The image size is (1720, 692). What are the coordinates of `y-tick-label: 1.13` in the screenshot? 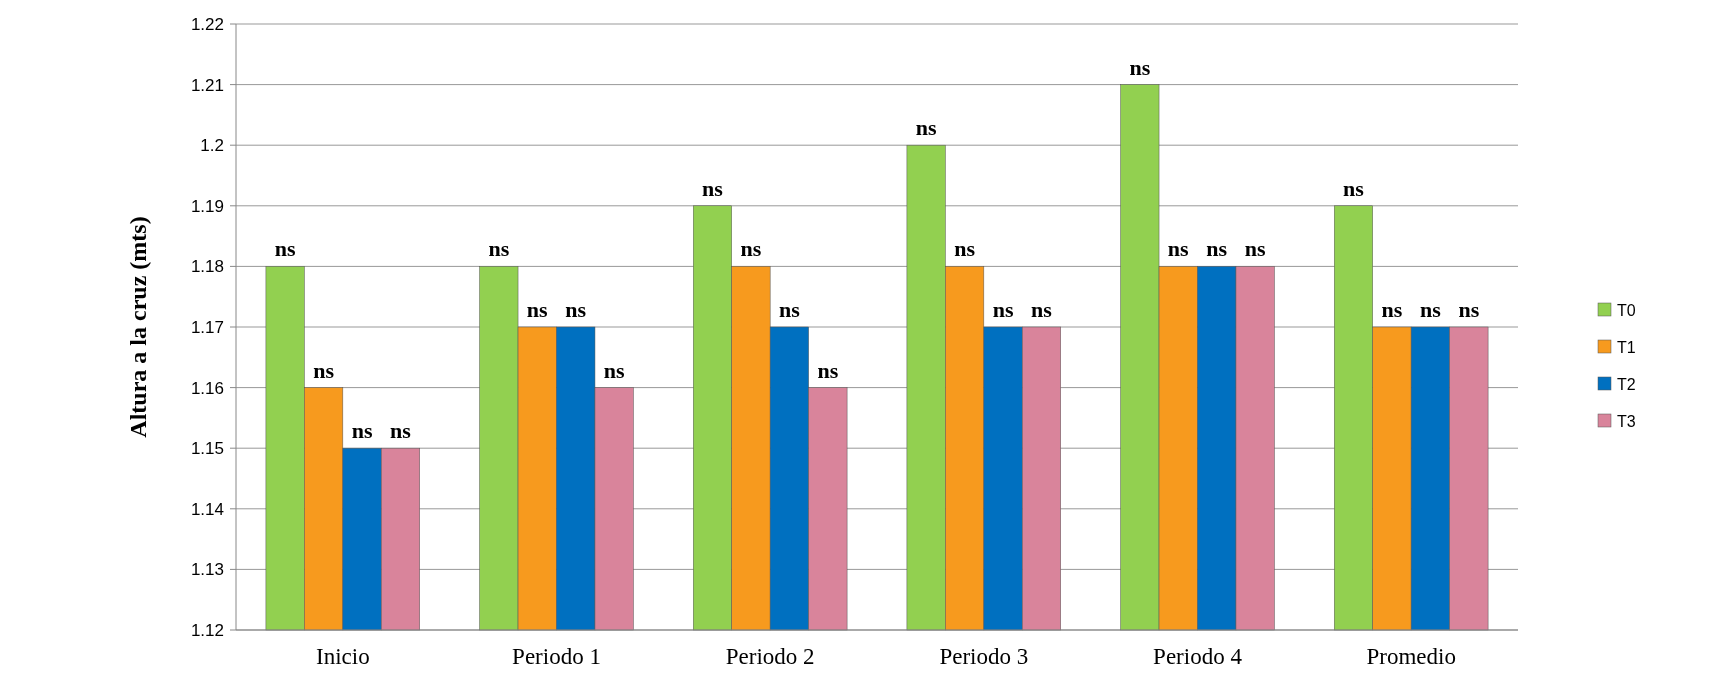 It's located at (207, 570).